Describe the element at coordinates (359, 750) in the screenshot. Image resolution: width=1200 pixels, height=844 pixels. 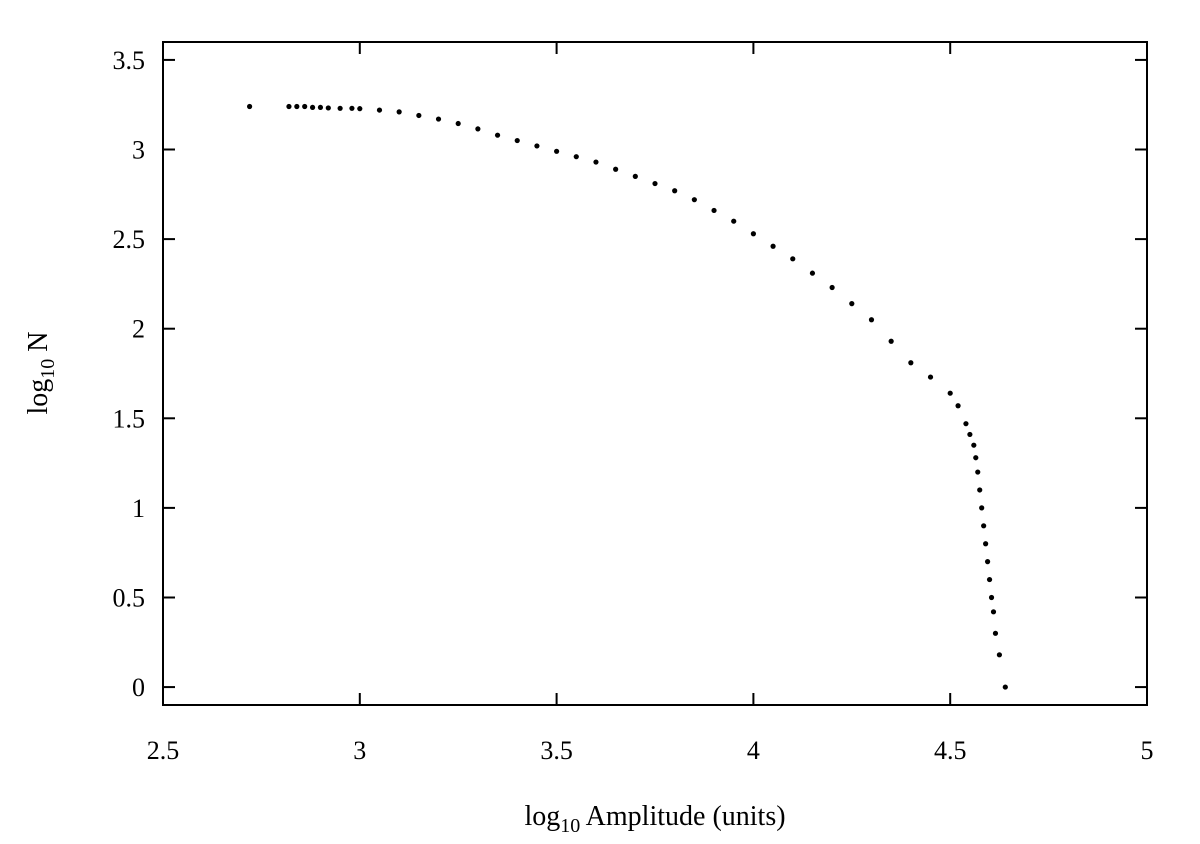
I see `x-tick-label: 3` at that location.